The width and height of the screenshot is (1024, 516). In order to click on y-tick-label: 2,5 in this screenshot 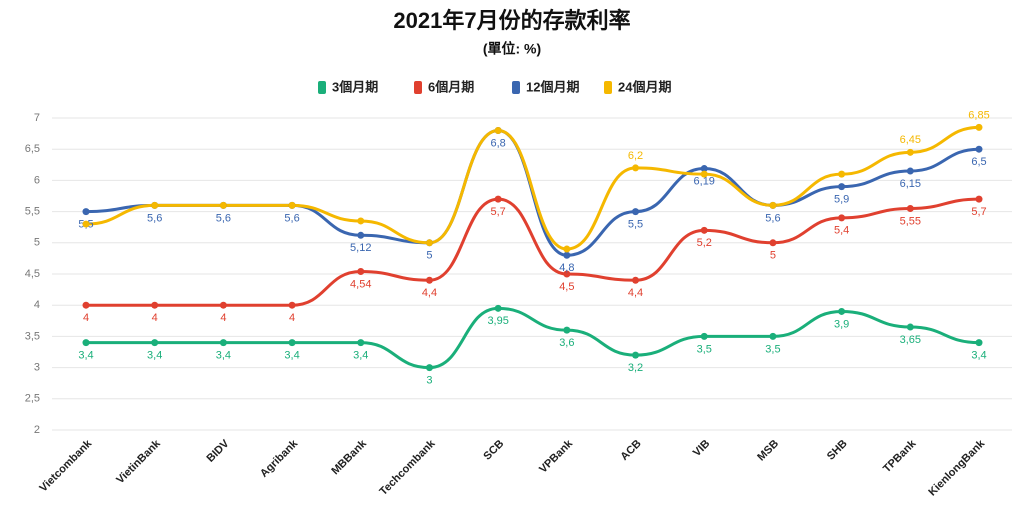, I will do `click(32, 399)`.